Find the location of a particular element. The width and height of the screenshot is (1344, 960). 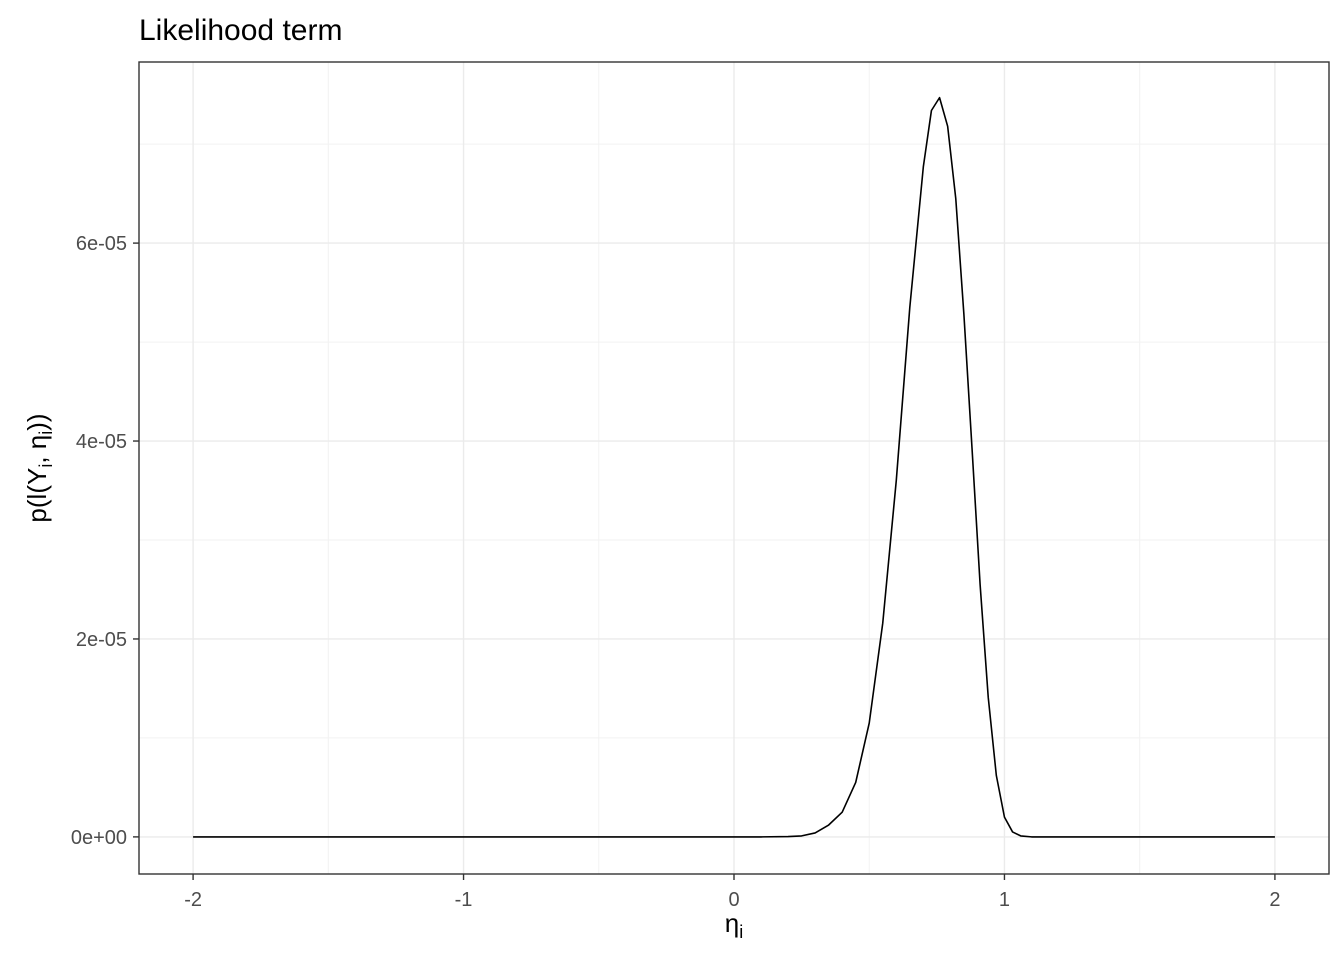

y-axis: 0e+00 2e-05 4e-05 6e-05 is located at coordinates (105, 541).